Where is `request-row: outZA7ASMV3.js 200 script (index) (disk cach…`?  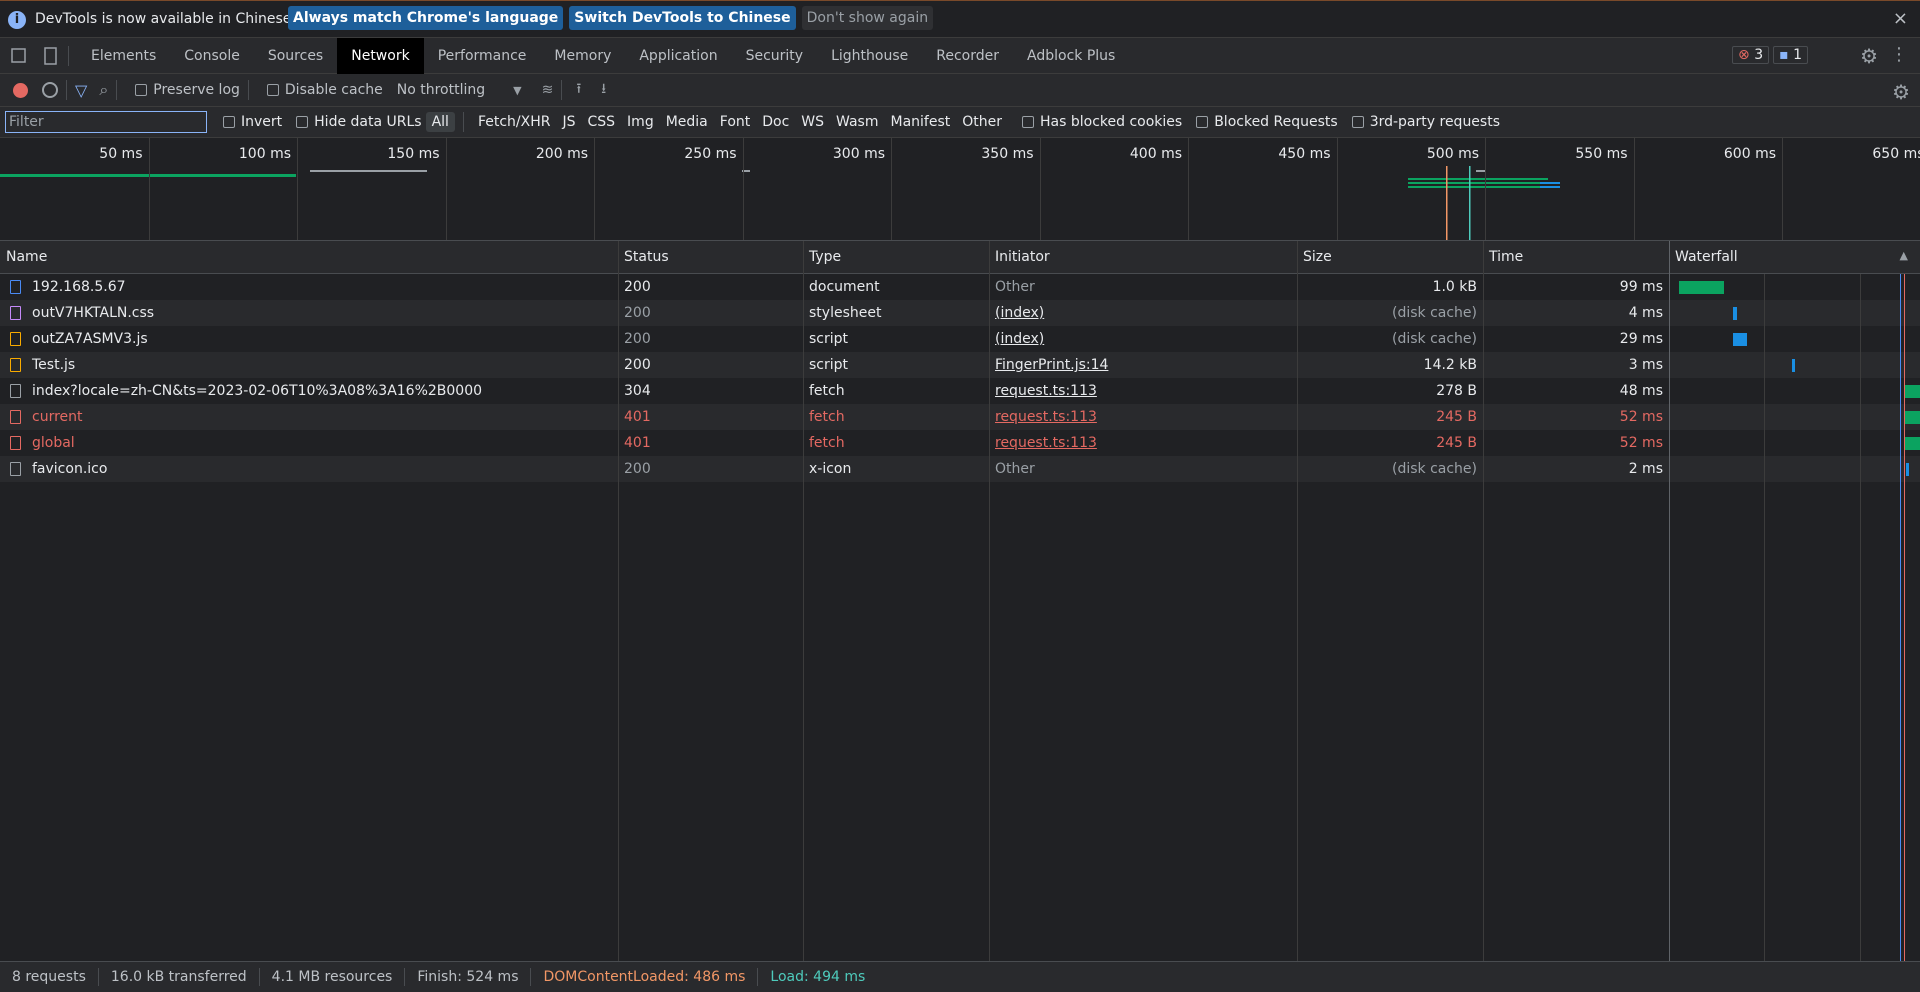 request-row: outZA7ASMV3.js 200 script (index) (disk cach… is located at coordinates (960, 339).